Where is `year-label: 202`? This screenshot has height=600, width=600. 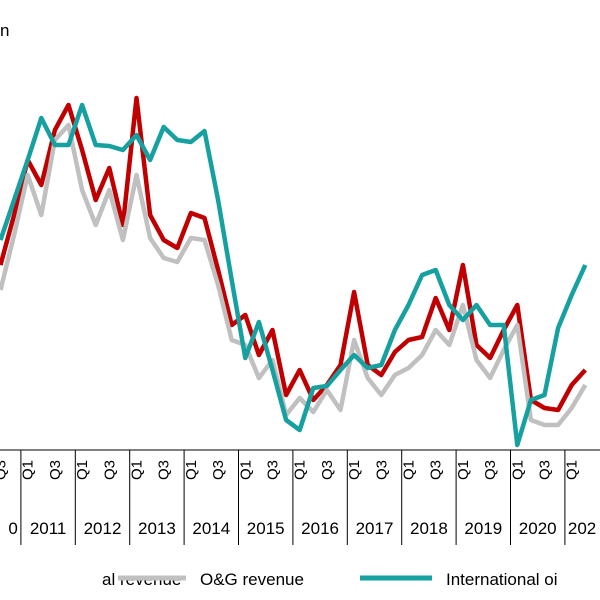
year-label: 202 is located at coordinates (582, 528).